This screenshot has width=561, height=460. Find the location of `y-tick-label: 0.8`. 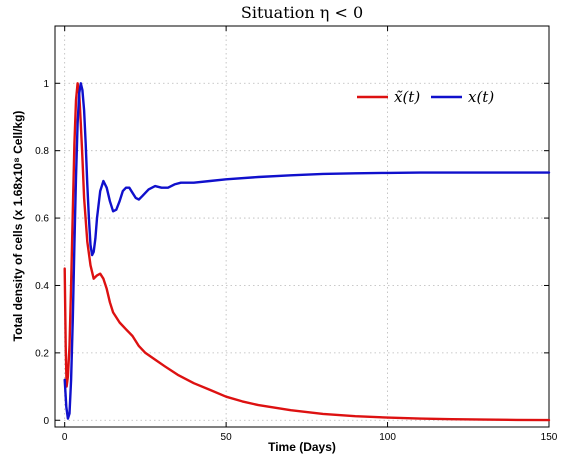

y-tick-label: 0.8 is located at coordinates (42, 151).